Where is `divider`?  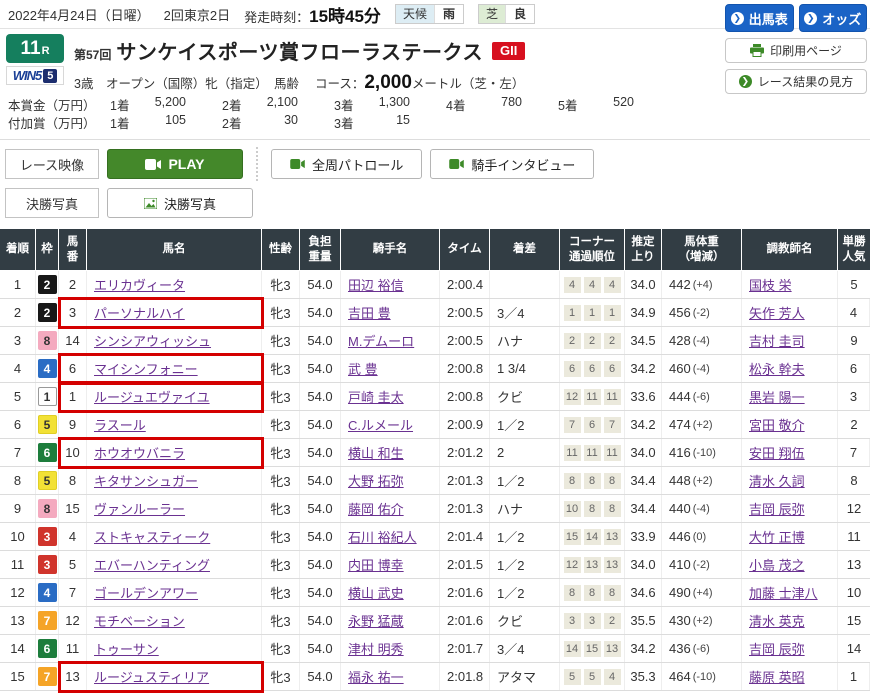 divider is located at coordinates (435, 139).